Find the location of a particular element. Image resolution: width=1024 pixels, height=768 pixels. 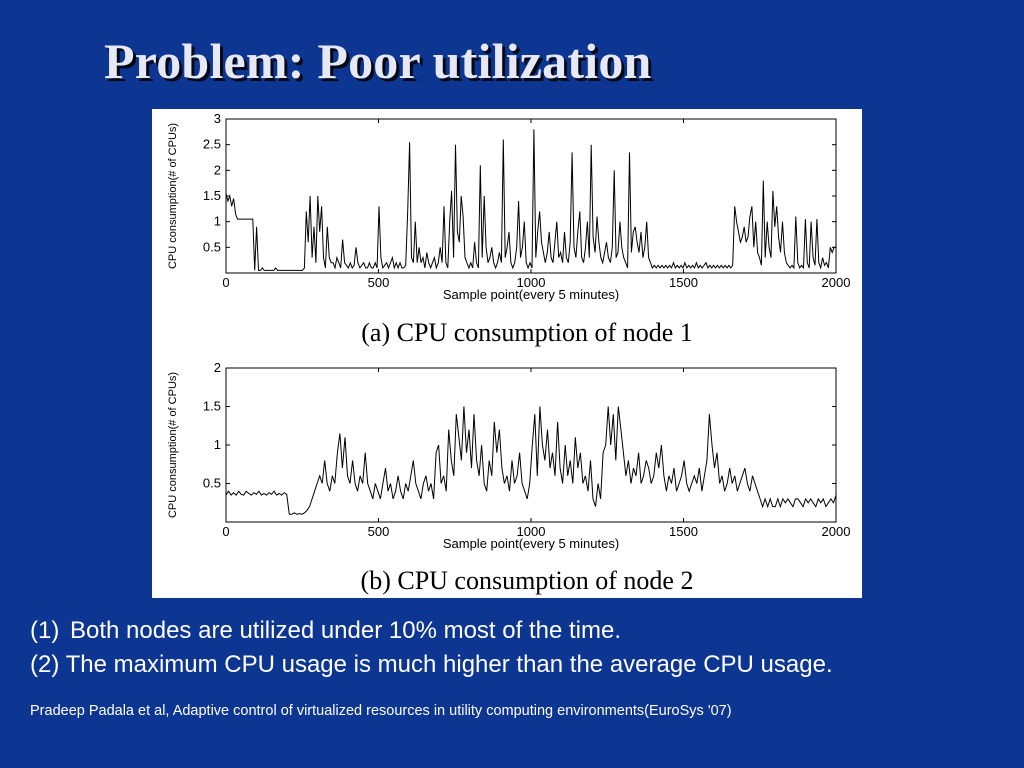

node2-plot-frame is located at coordinates (531, 445).